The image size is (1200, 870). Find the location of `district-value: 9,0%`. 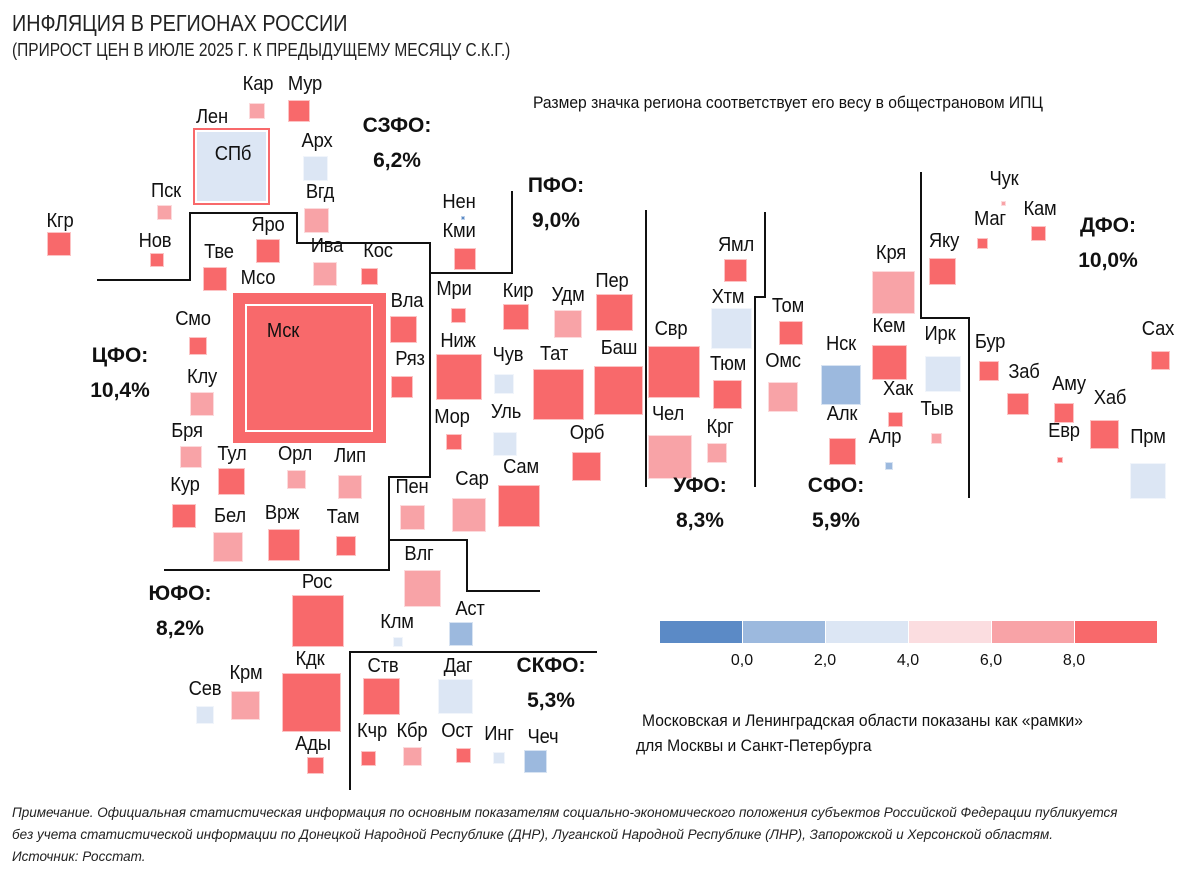

district-value: 9,0% is located at coordinates (556, 220).